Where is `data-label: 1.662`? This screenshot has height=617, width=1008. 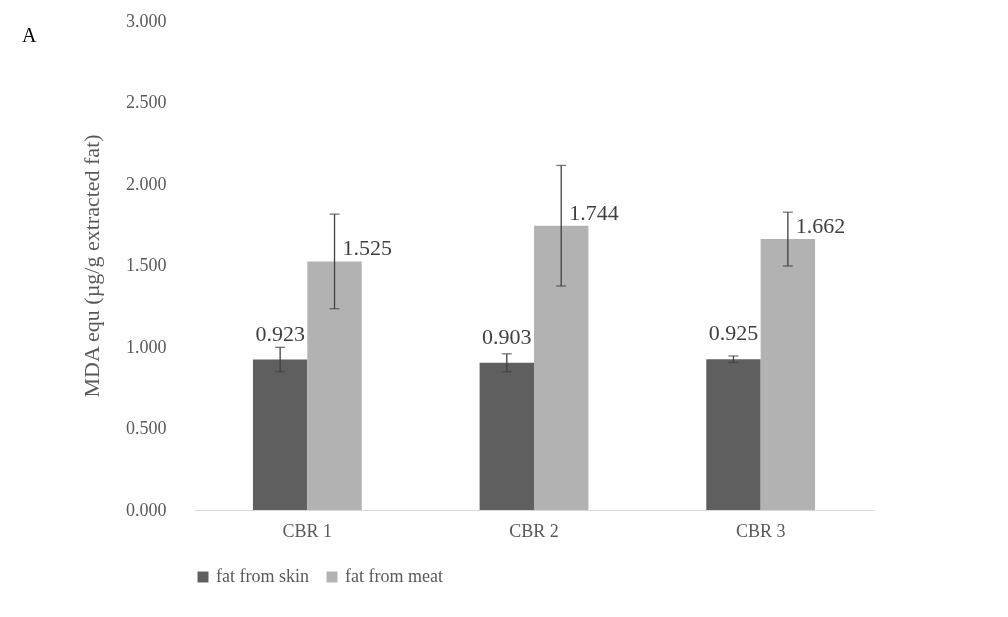 data-label: 1.662 is located at coordinates (820, 226).